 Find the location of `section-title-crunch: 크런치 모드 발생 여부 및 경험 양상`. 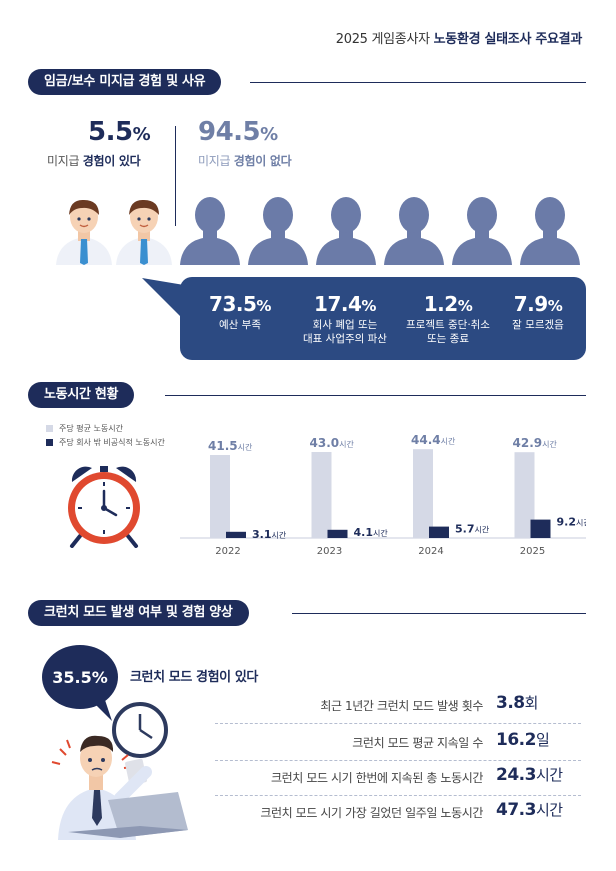

section-title-crunch: 크런치 모드 발생 여부 및 경험 양상 is located at coordinates (138, 613).